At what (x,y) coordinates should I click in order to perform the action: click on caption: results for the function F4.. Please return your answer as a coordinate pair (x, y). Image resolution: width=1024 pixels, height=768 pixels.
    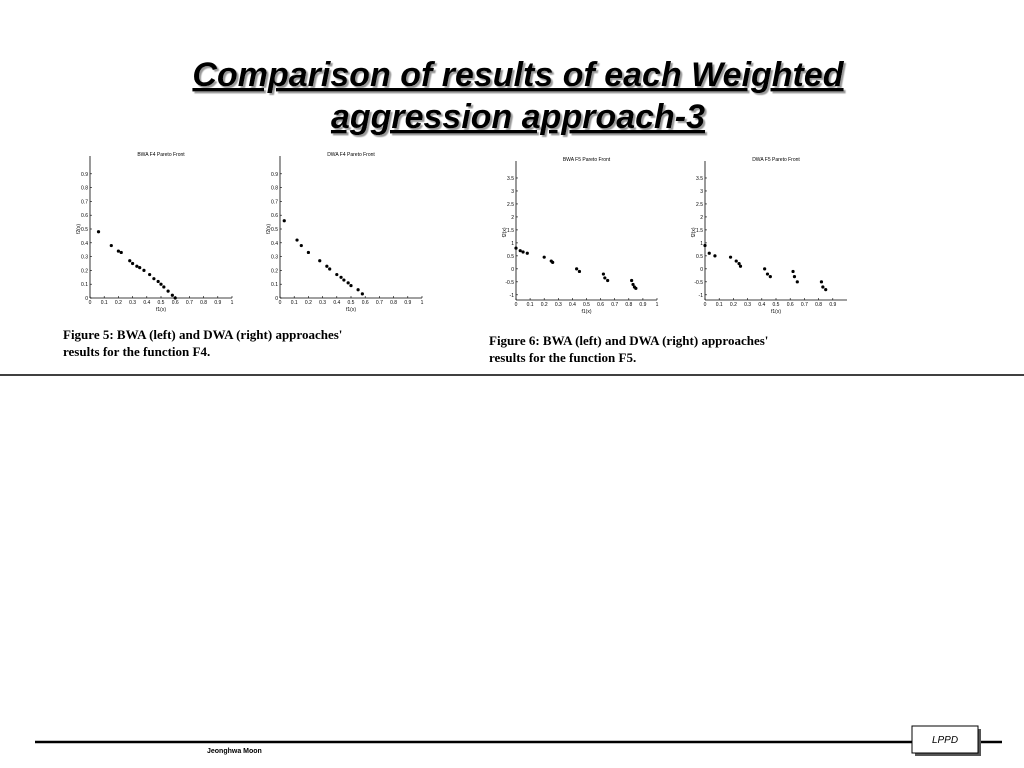
    Looking at the image, I should click on (136, 351).